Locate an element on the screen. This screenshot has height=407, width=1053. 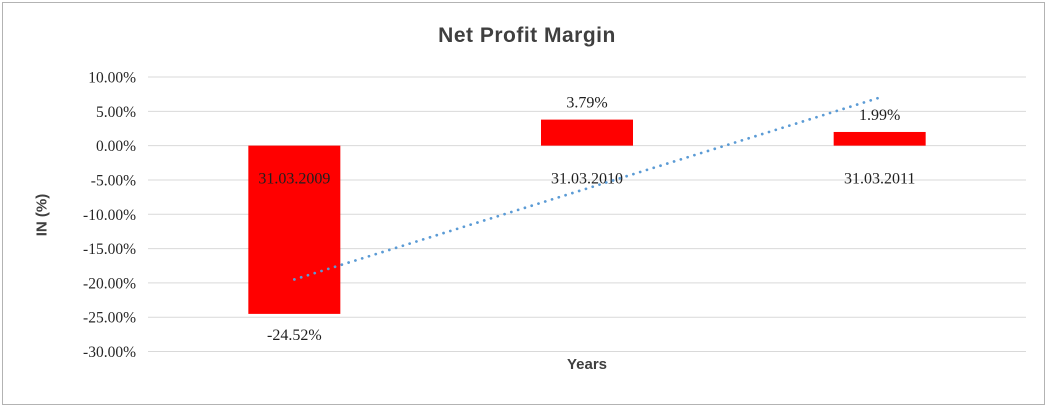
y-tick-label: -25.00% is located at coordinates (109, 318).